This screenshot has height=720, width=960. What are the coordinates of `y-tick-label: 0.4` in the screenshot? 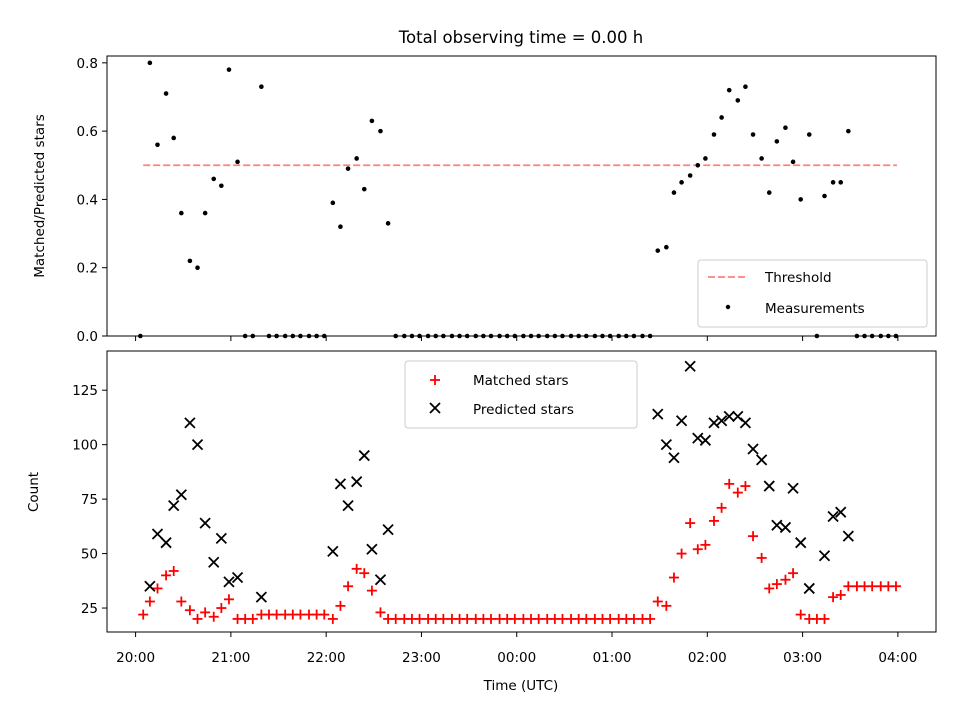 It's located at (87, 200).